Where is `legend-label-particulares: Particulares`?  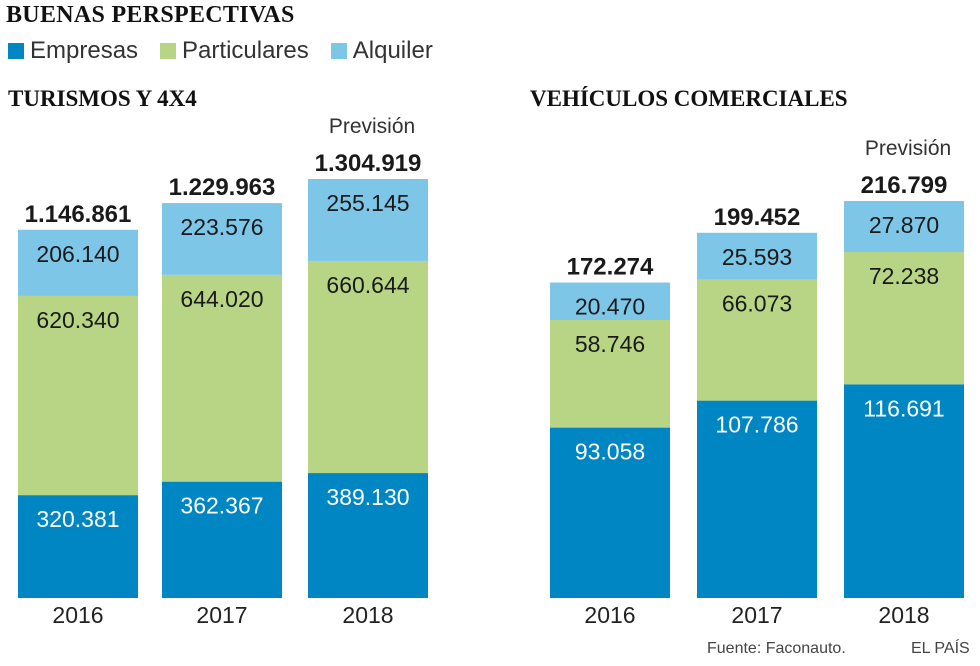
legend-label-particulares: Particulares is located at coordinates (245, 50).